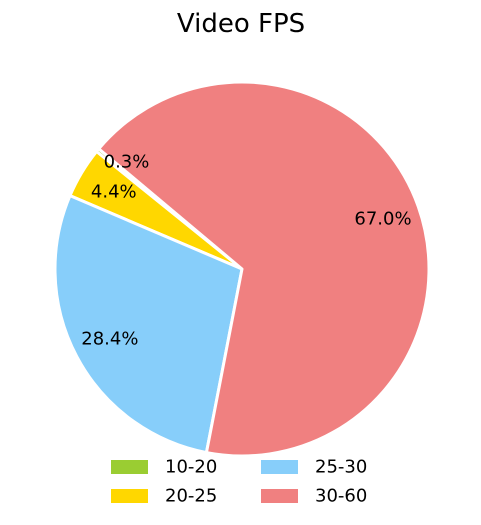 The image size is (481, 525). Describe the element at coordinates (127, 161) in the screenshot. I see `pie-label-10-20: 0.3%` at that location.